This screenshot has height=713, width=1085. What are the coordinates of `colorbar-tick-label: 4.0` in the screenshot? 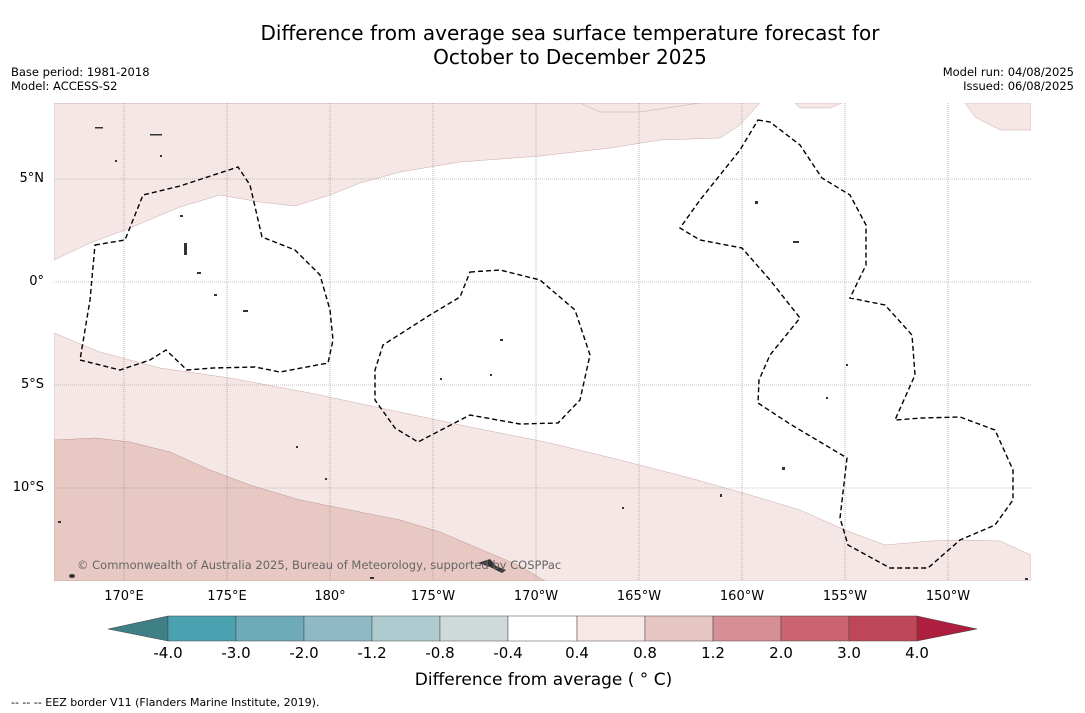 It's located at (917, 653).